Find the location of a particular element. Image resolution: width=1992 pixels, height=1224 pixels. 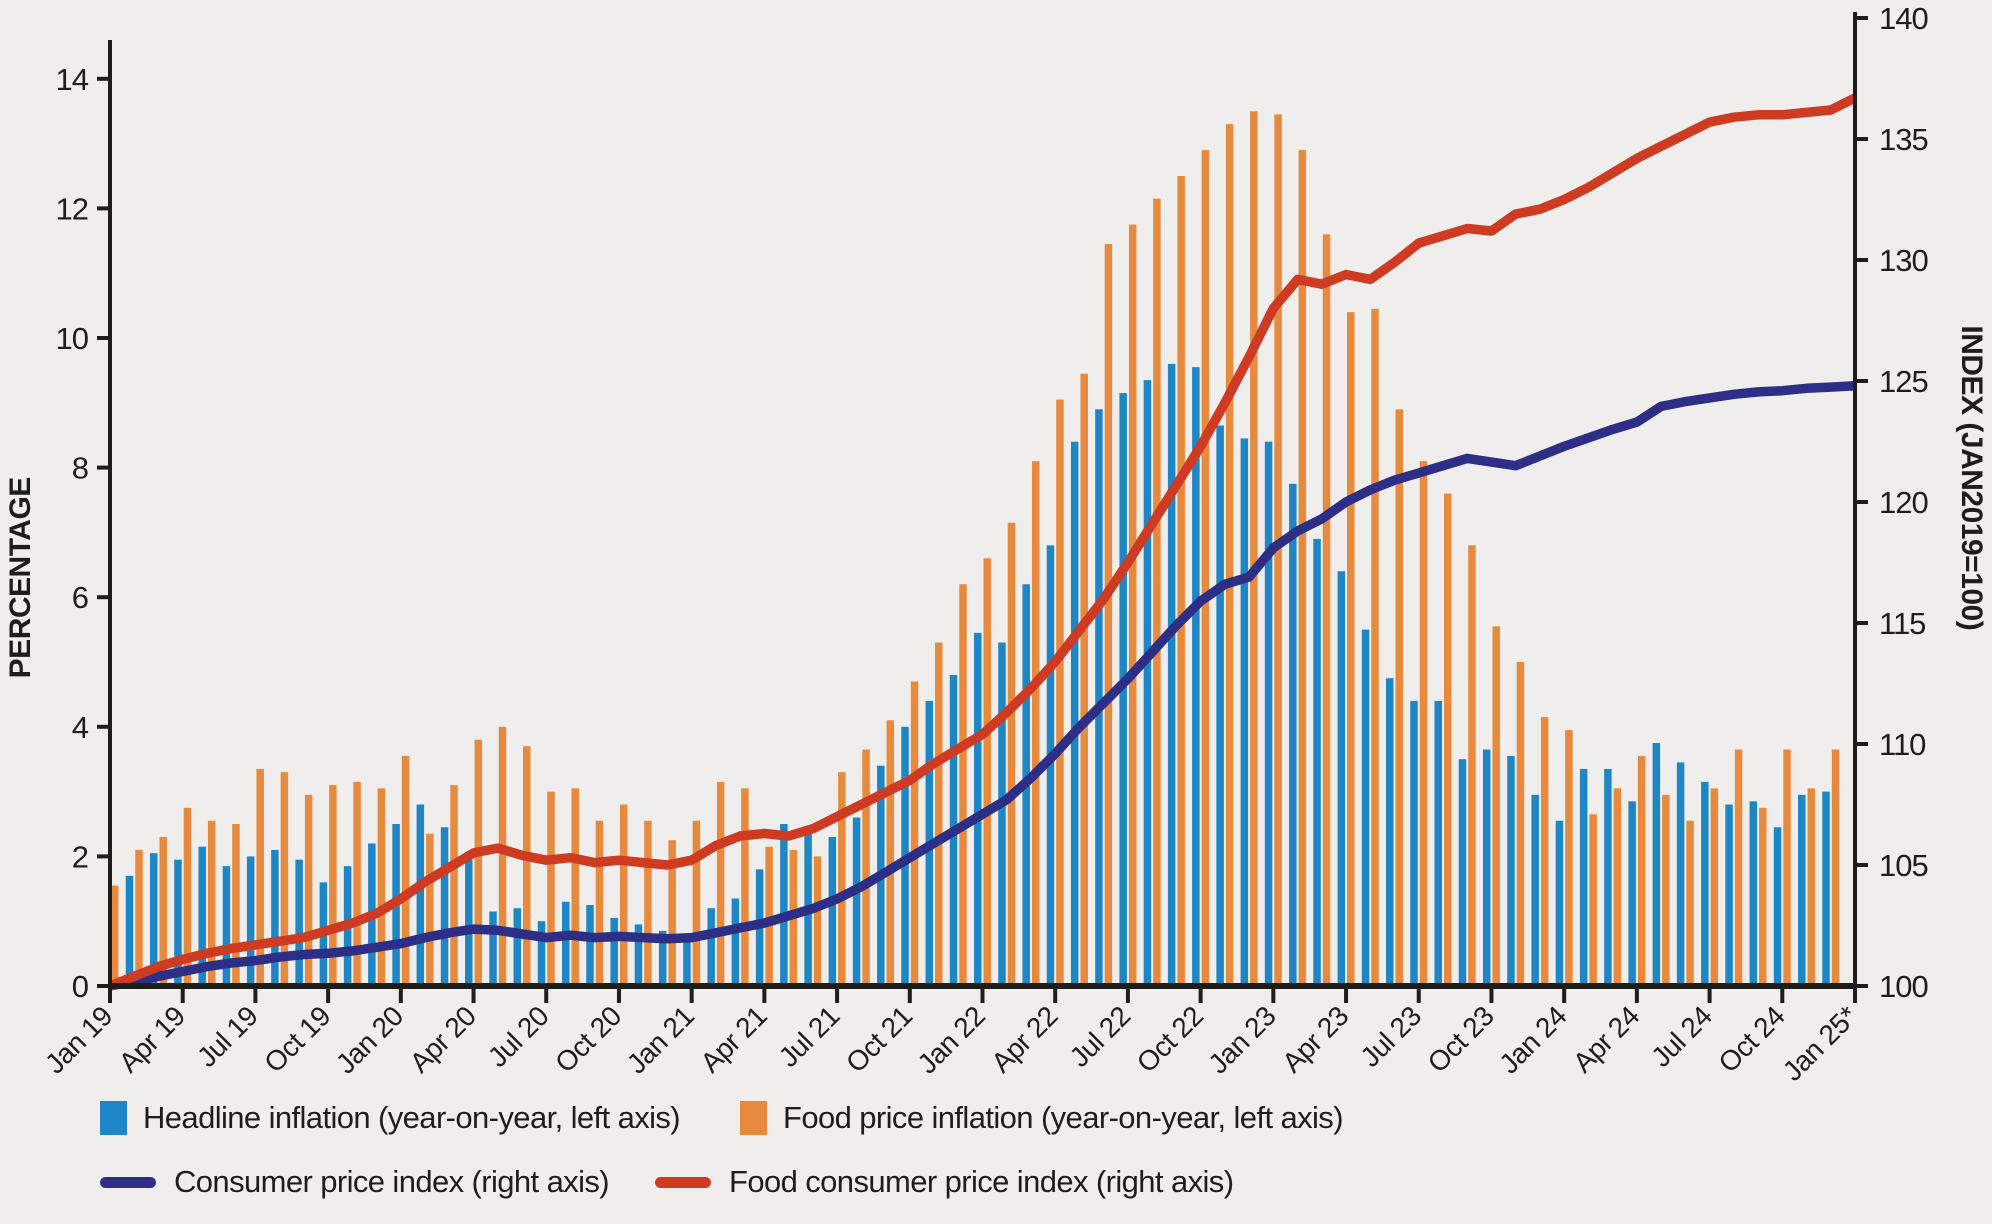

right-axis-tick-label: 125 is located at coordinates (1903, 381).